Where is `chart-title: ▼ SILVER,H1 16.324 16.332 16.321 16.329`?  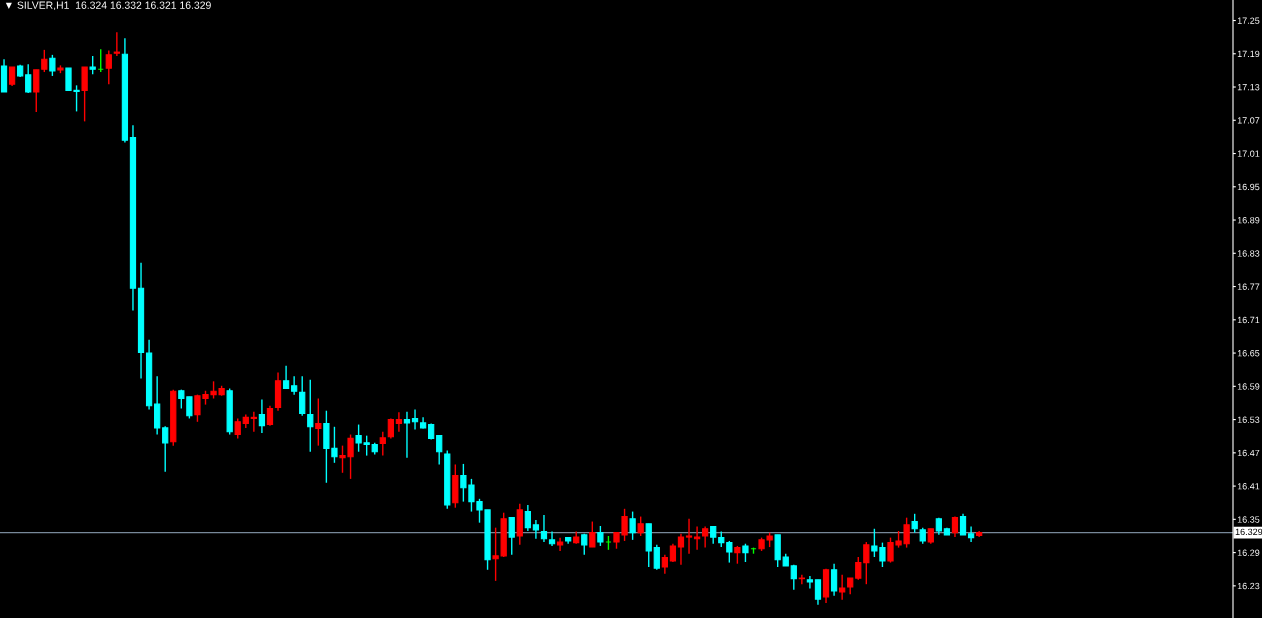 chart-title: ▼ SILVER,H1 16.324 16.332 16.321 16.329 is located at coordinates (108, 6).